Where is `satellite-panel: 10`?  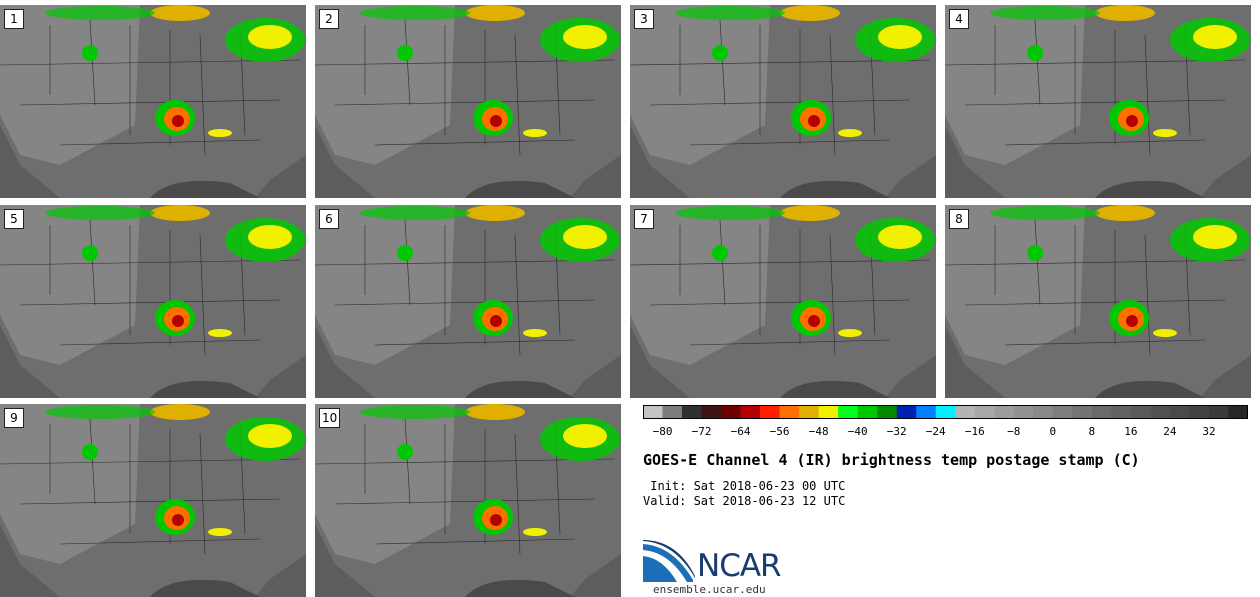
satellite-panel: 10 is located at coordinates (468, 500).